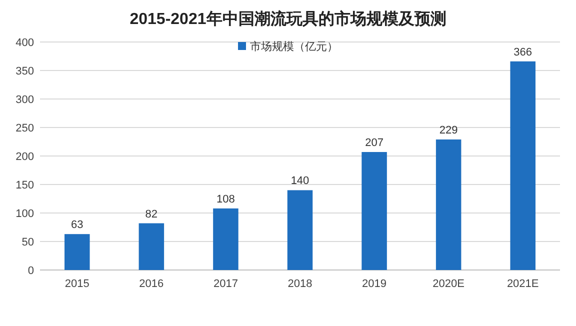 This screenshot has width=576, height=326. What do you see at coordinates (25, 214) in the screenshot?
I see `y-tick-label: 100` at bounding box center [25, 214].